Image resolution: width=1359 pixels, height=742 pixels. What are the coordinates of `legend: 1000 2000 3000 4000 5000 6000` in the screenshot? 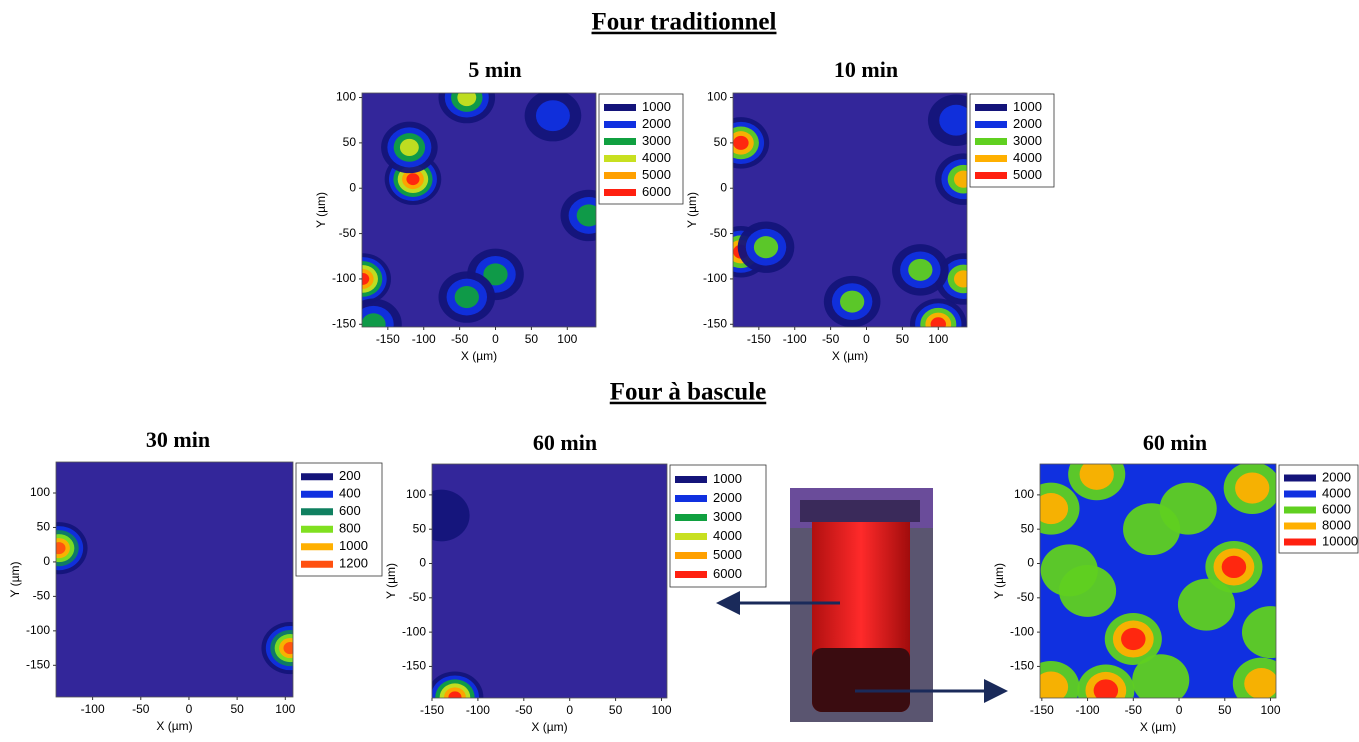 It's located at (718, 526).